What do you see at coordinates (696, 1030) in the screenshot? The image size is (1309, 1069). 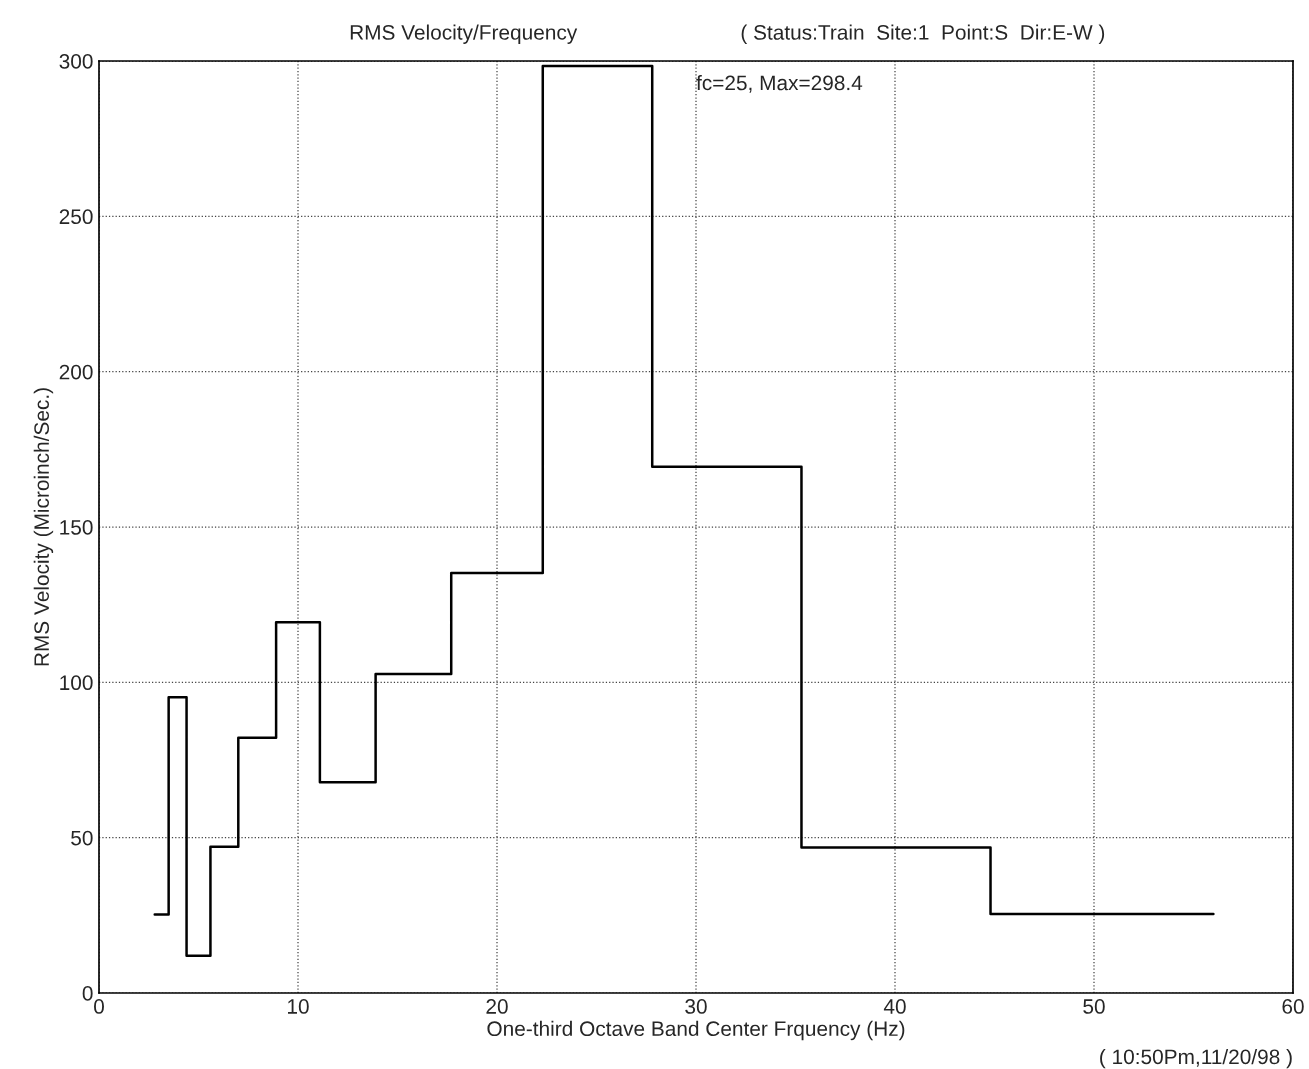 I see `x-axis-title: One-third Octave Band Center Frquency (Hz)` at bounding box center [696, 1030].